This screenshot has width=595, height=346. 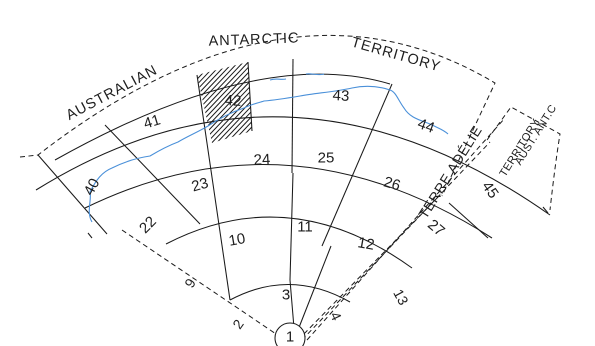 I want to click on sector-number-26: 26, so click(x=392, y=183).